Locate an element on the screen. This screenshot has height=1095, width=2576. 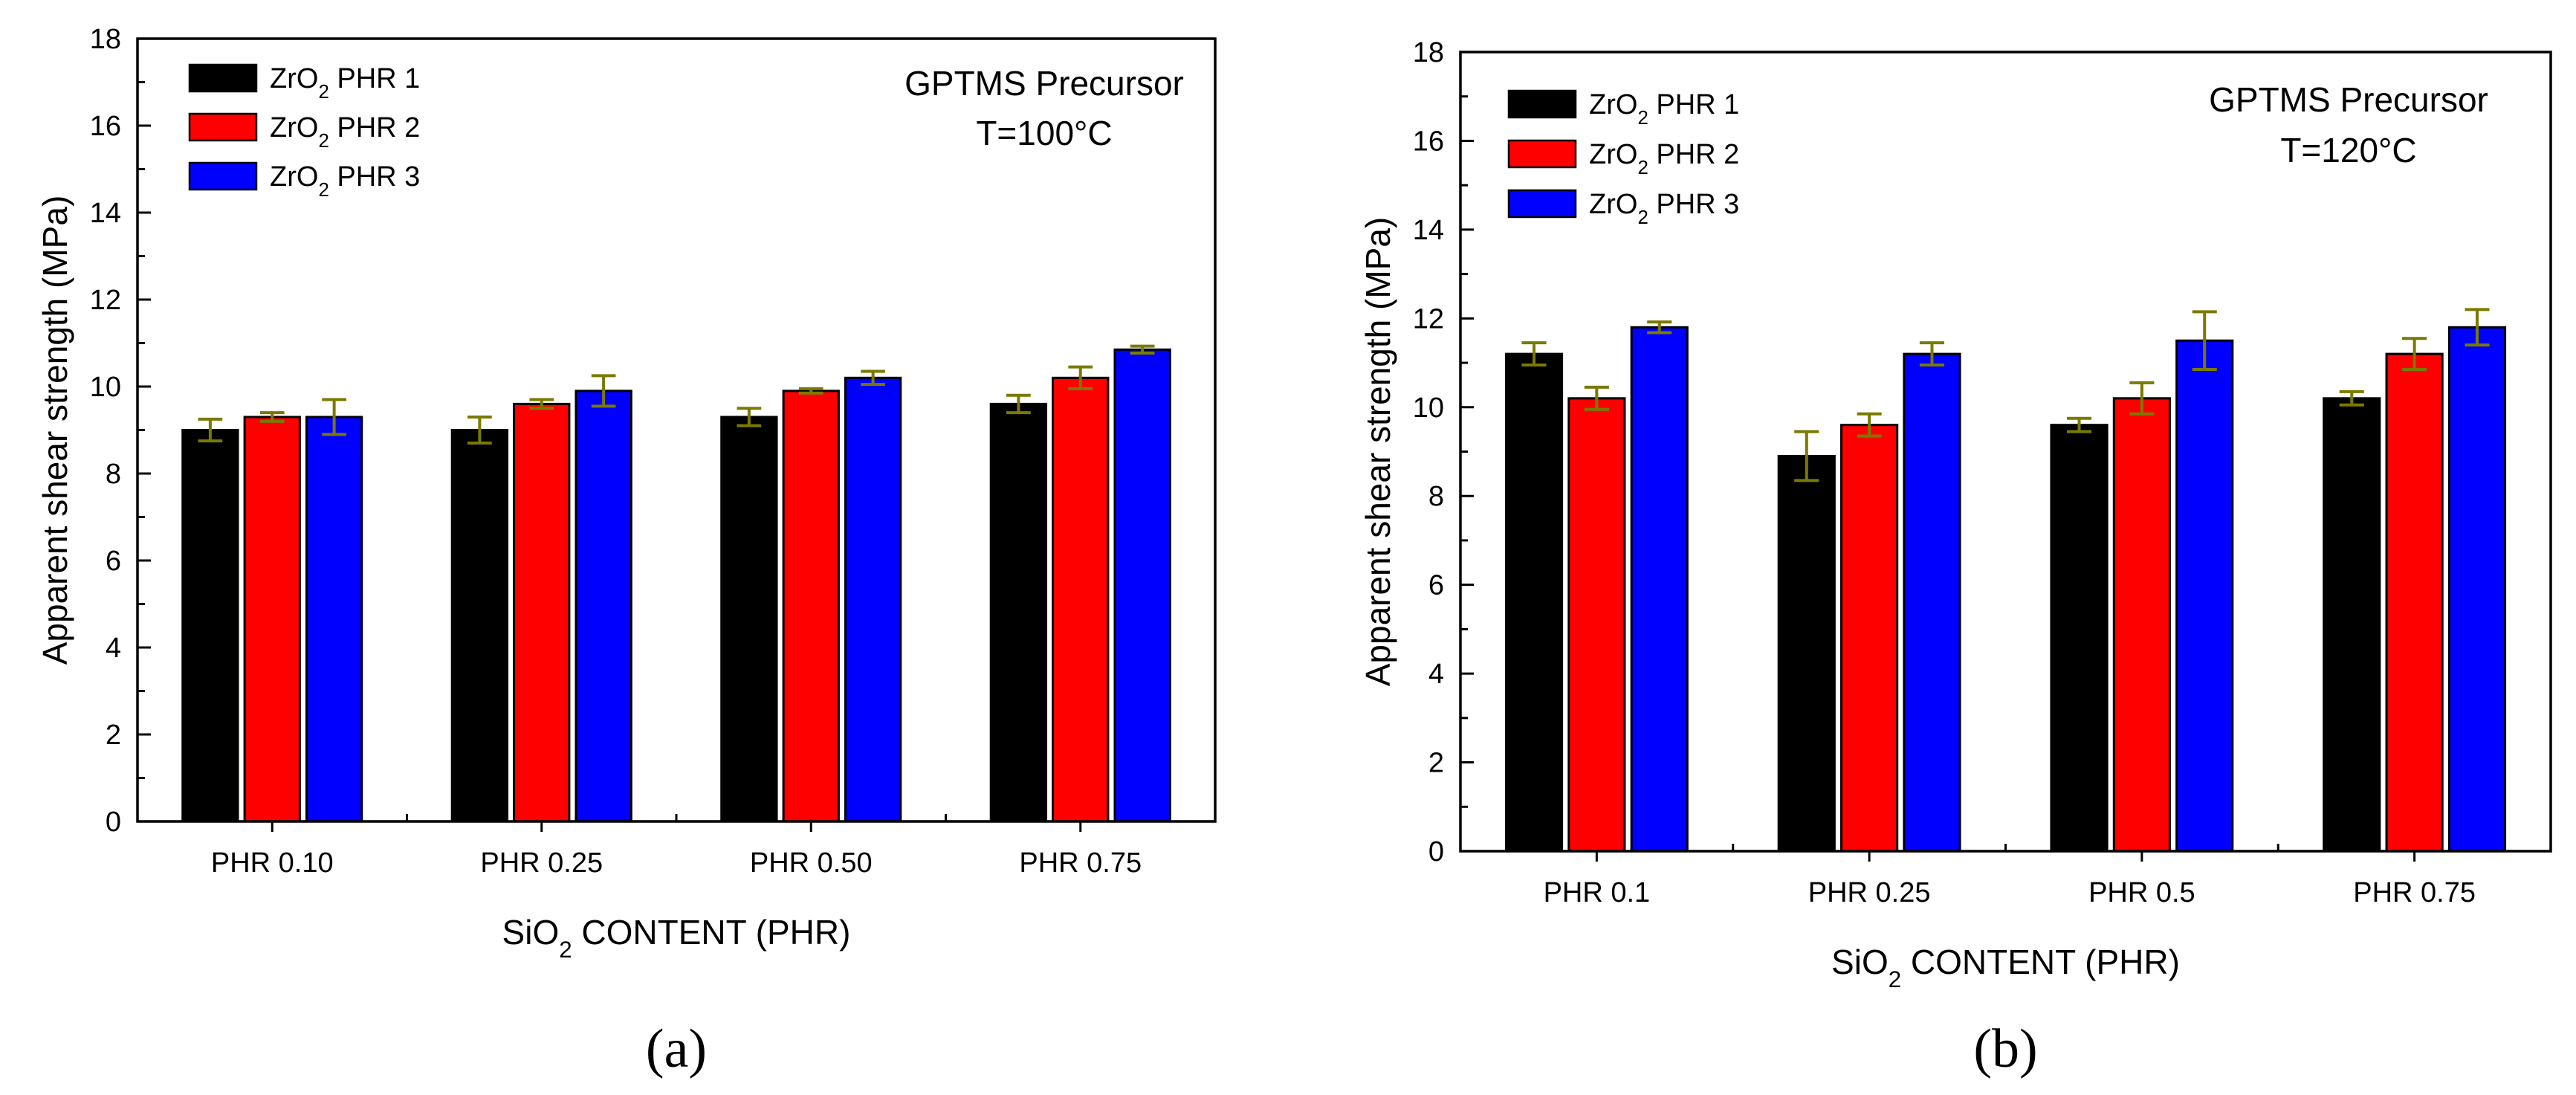
x-tick-label: PHR 0.1 is located at coordinates (1598, 892).